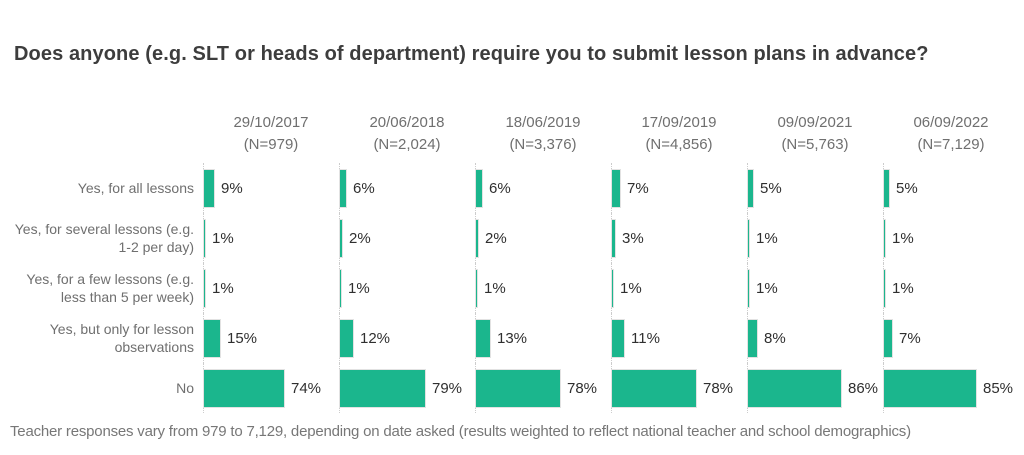 This screenshot has height=455, width=1024. Describe the element at coordinates (951, 122) in the screenshot. I see `header-date: 06/09/2022` at that location.